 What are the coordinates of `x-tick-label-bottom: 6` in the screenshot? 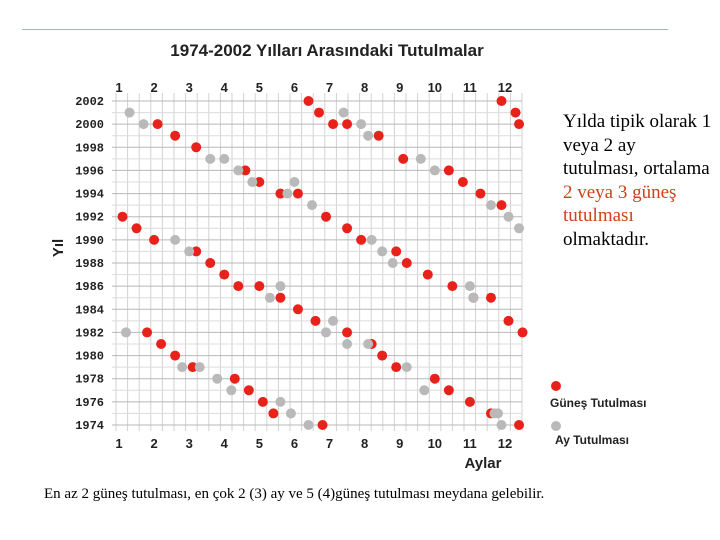 It's located at (294, 443).